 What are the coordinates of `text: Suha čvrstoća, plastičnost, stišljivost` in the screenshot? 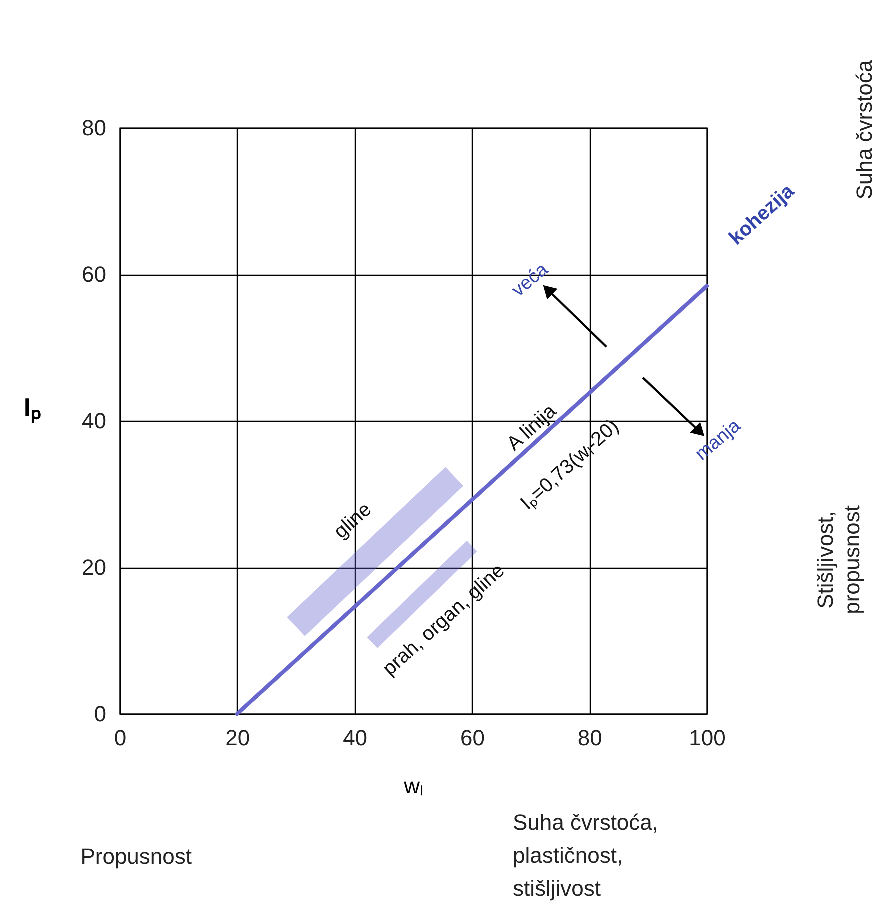 It's located at (586, 855).